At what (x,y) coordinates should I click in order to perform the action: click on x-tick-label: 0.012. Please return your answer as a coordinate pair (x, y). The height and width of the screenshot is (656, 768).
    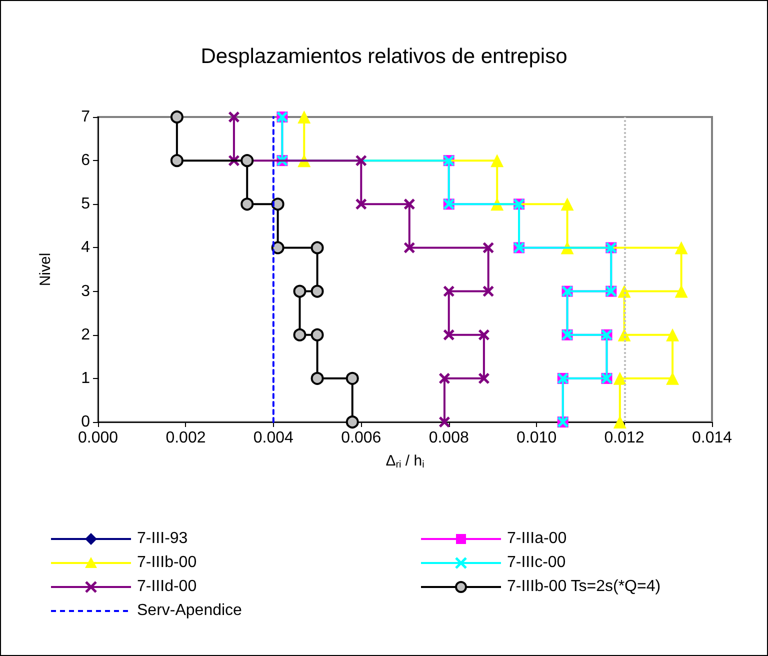
    Looking at the image, I should click on (624, 438).